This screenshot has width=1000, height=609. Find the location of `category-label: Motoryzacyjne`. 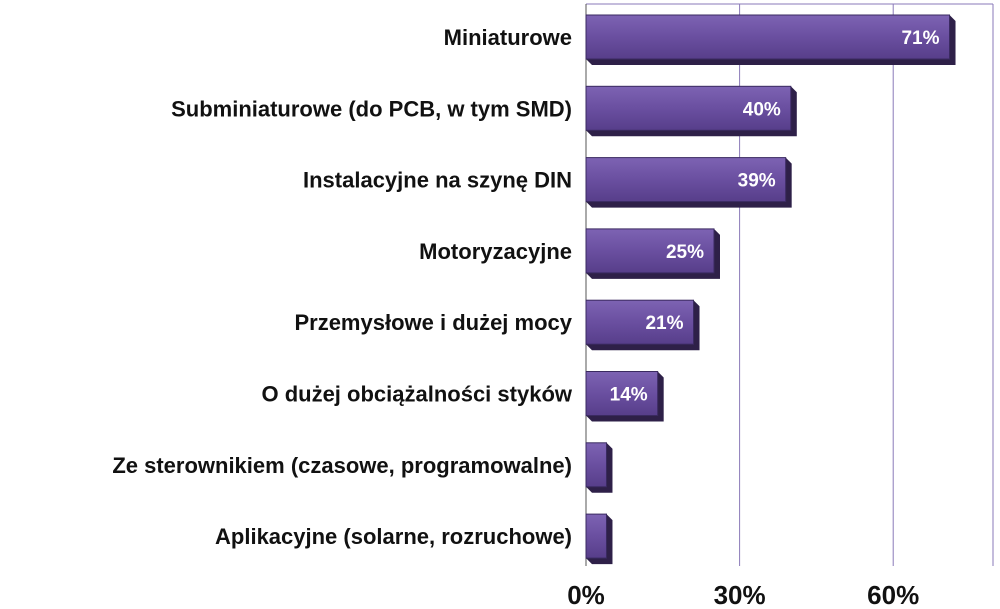

category-label: Motoryzacyjne is located at coordinates (495, 251).